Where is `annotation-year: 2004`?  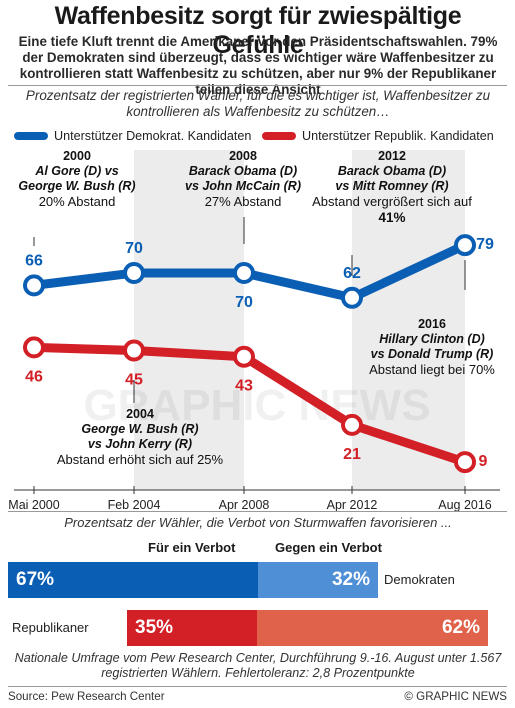
annotation-year: 2004 is located at coordinates (140, 414).